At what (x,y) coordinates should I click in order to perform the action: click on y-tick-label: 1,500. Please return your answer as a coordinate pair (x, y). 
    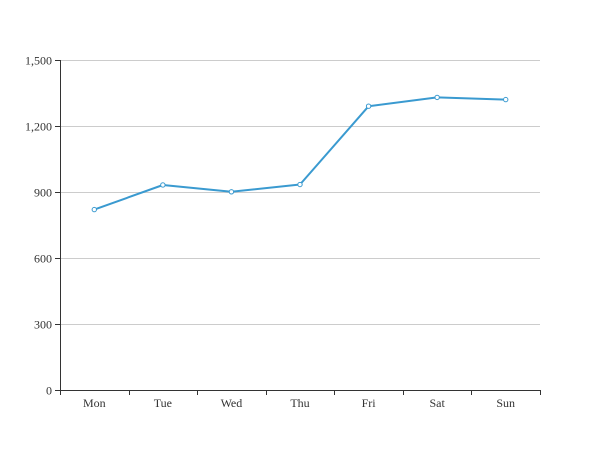
    Looking at the image, I should click on (38, 61).